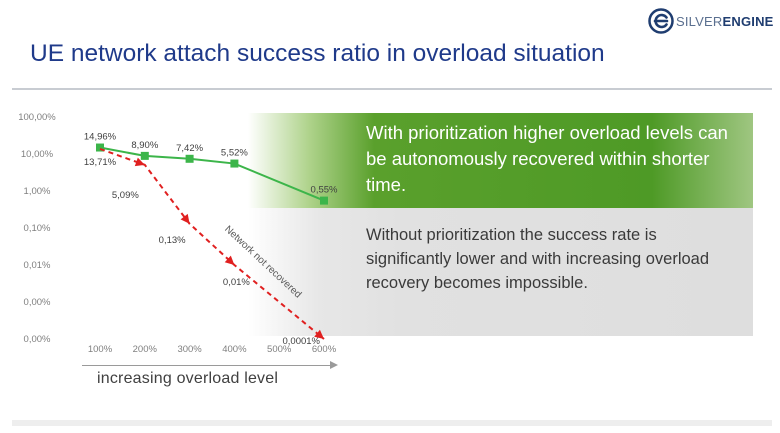  What do you see at coordinates (212, 243) in the screenshot?
I see `red-series-line` at bounding box center [212, 243].